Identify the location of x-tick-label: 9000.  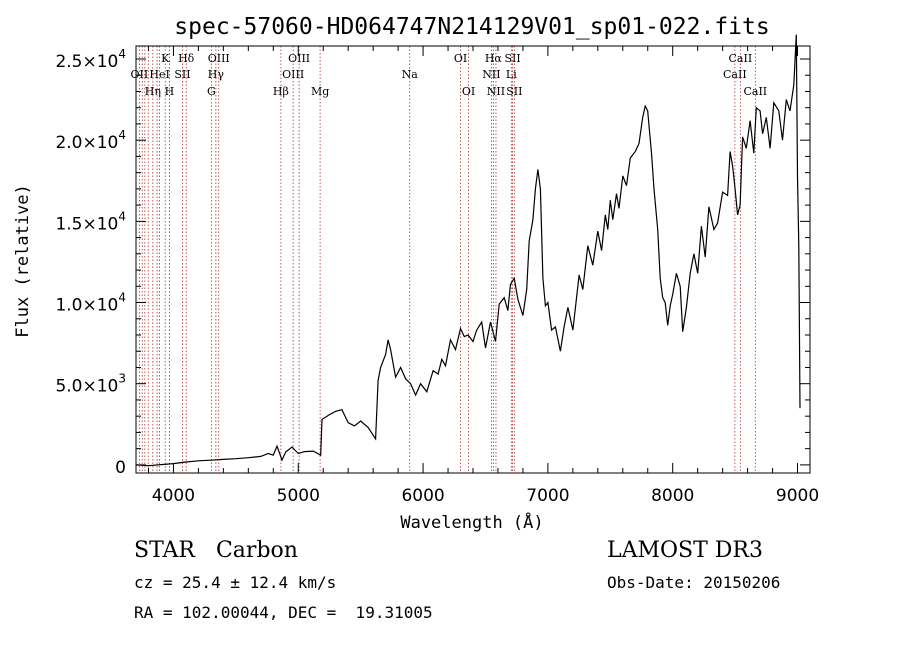
(797, 496).